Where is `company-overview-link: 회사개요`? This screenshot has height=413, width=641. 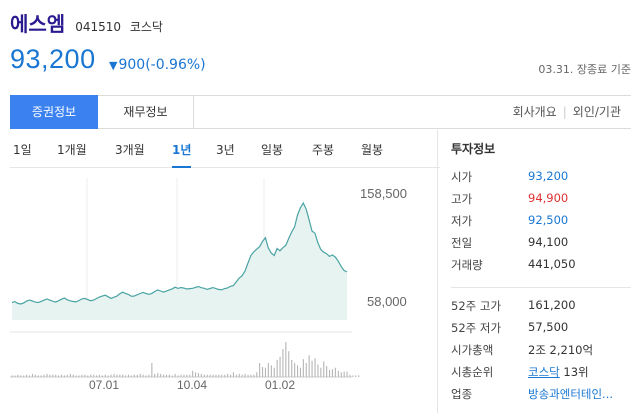 company-overview-link: 회사개요 is located at coordinates (534, 112).